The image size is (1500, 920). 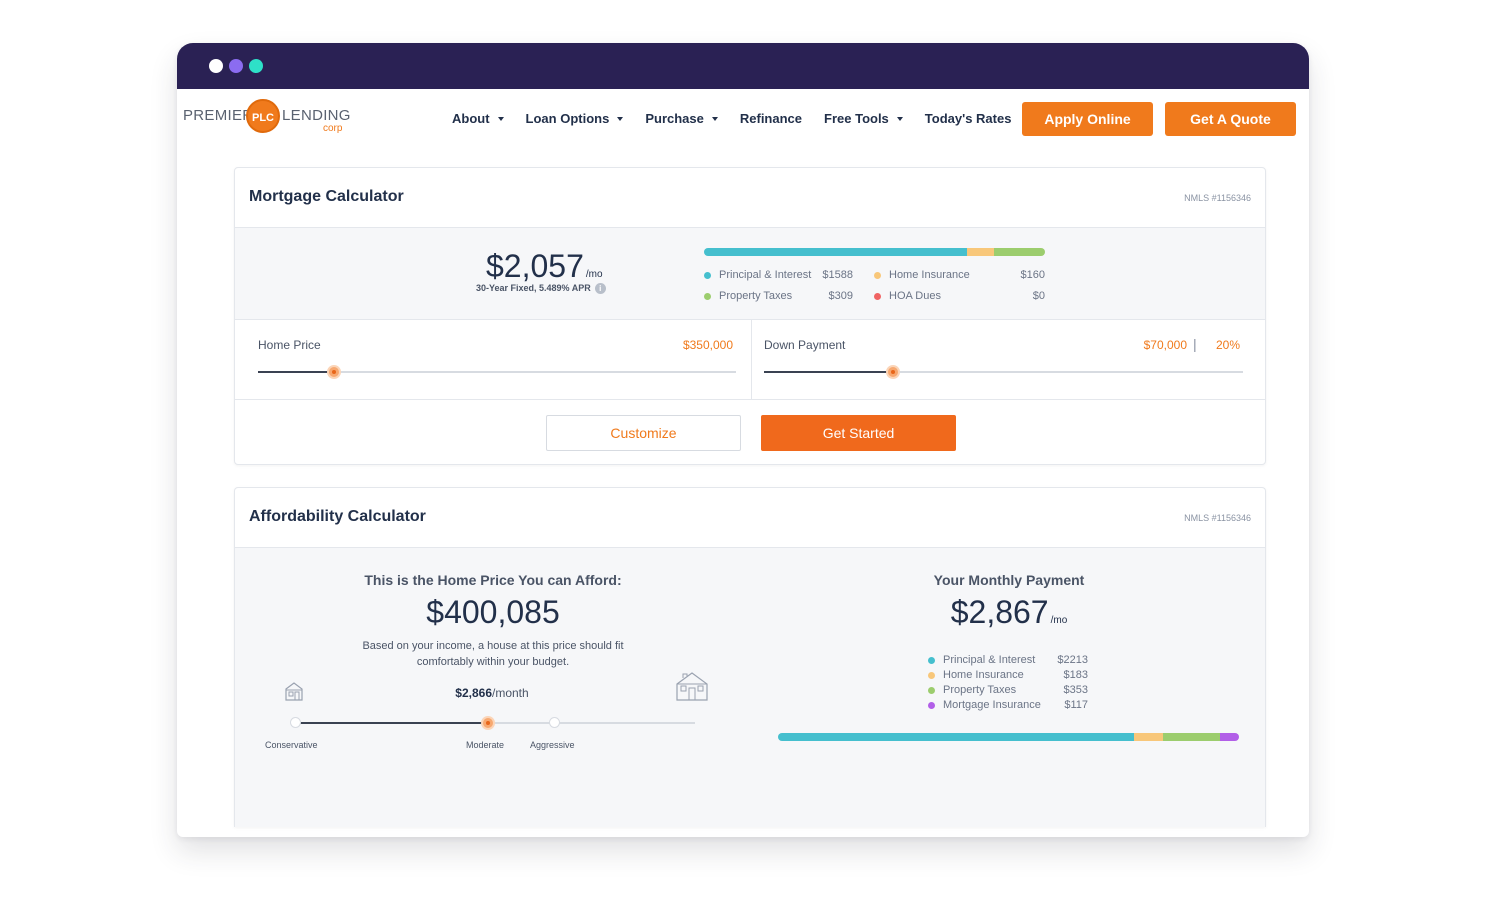 I want to click on down-payment-slider, so click(x=1003, y=372).